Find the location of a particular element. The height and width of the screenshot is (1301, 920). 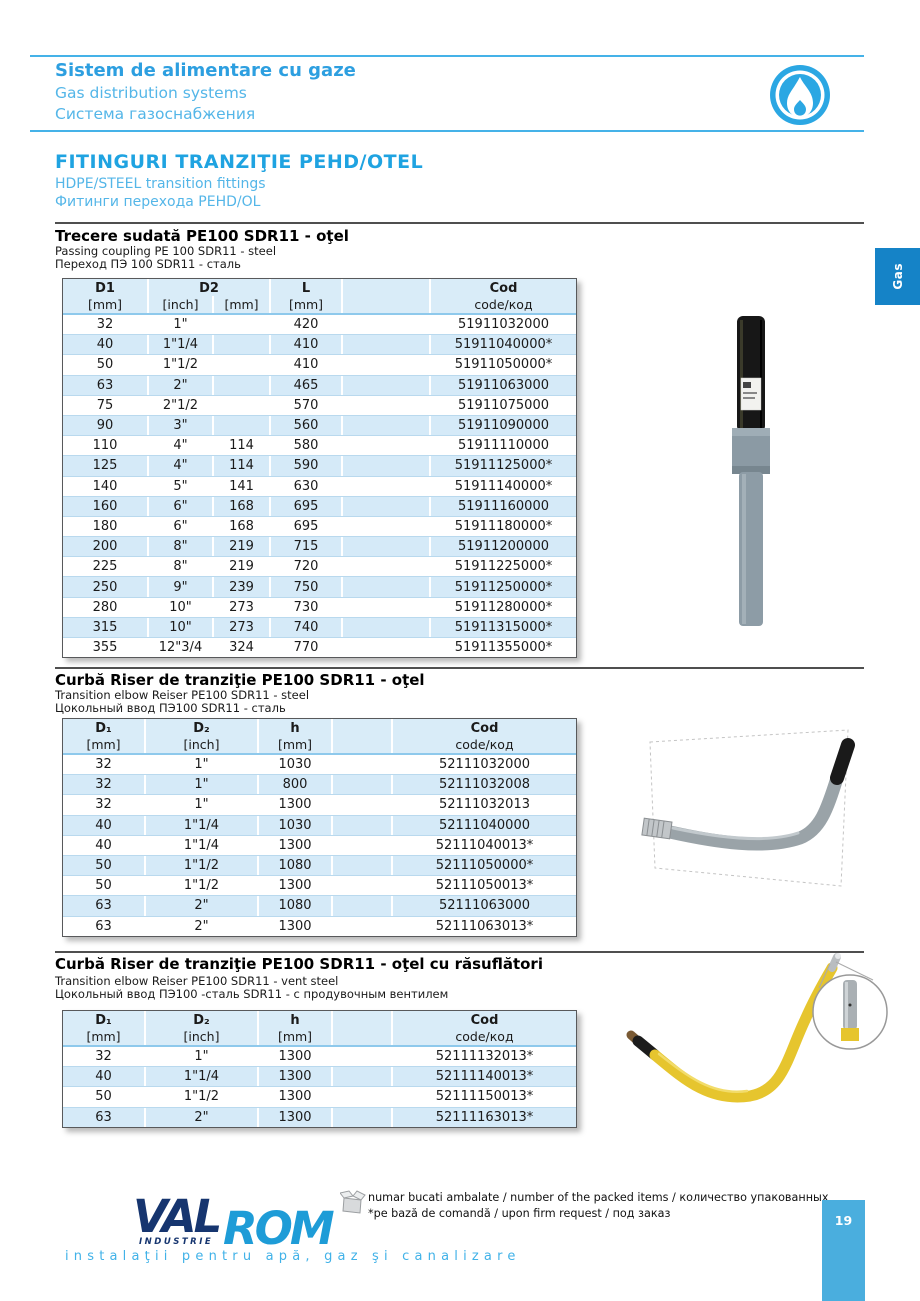

page-title-ru: Фитинги перехода PEHD/OL is located at coordinates (158, 202).